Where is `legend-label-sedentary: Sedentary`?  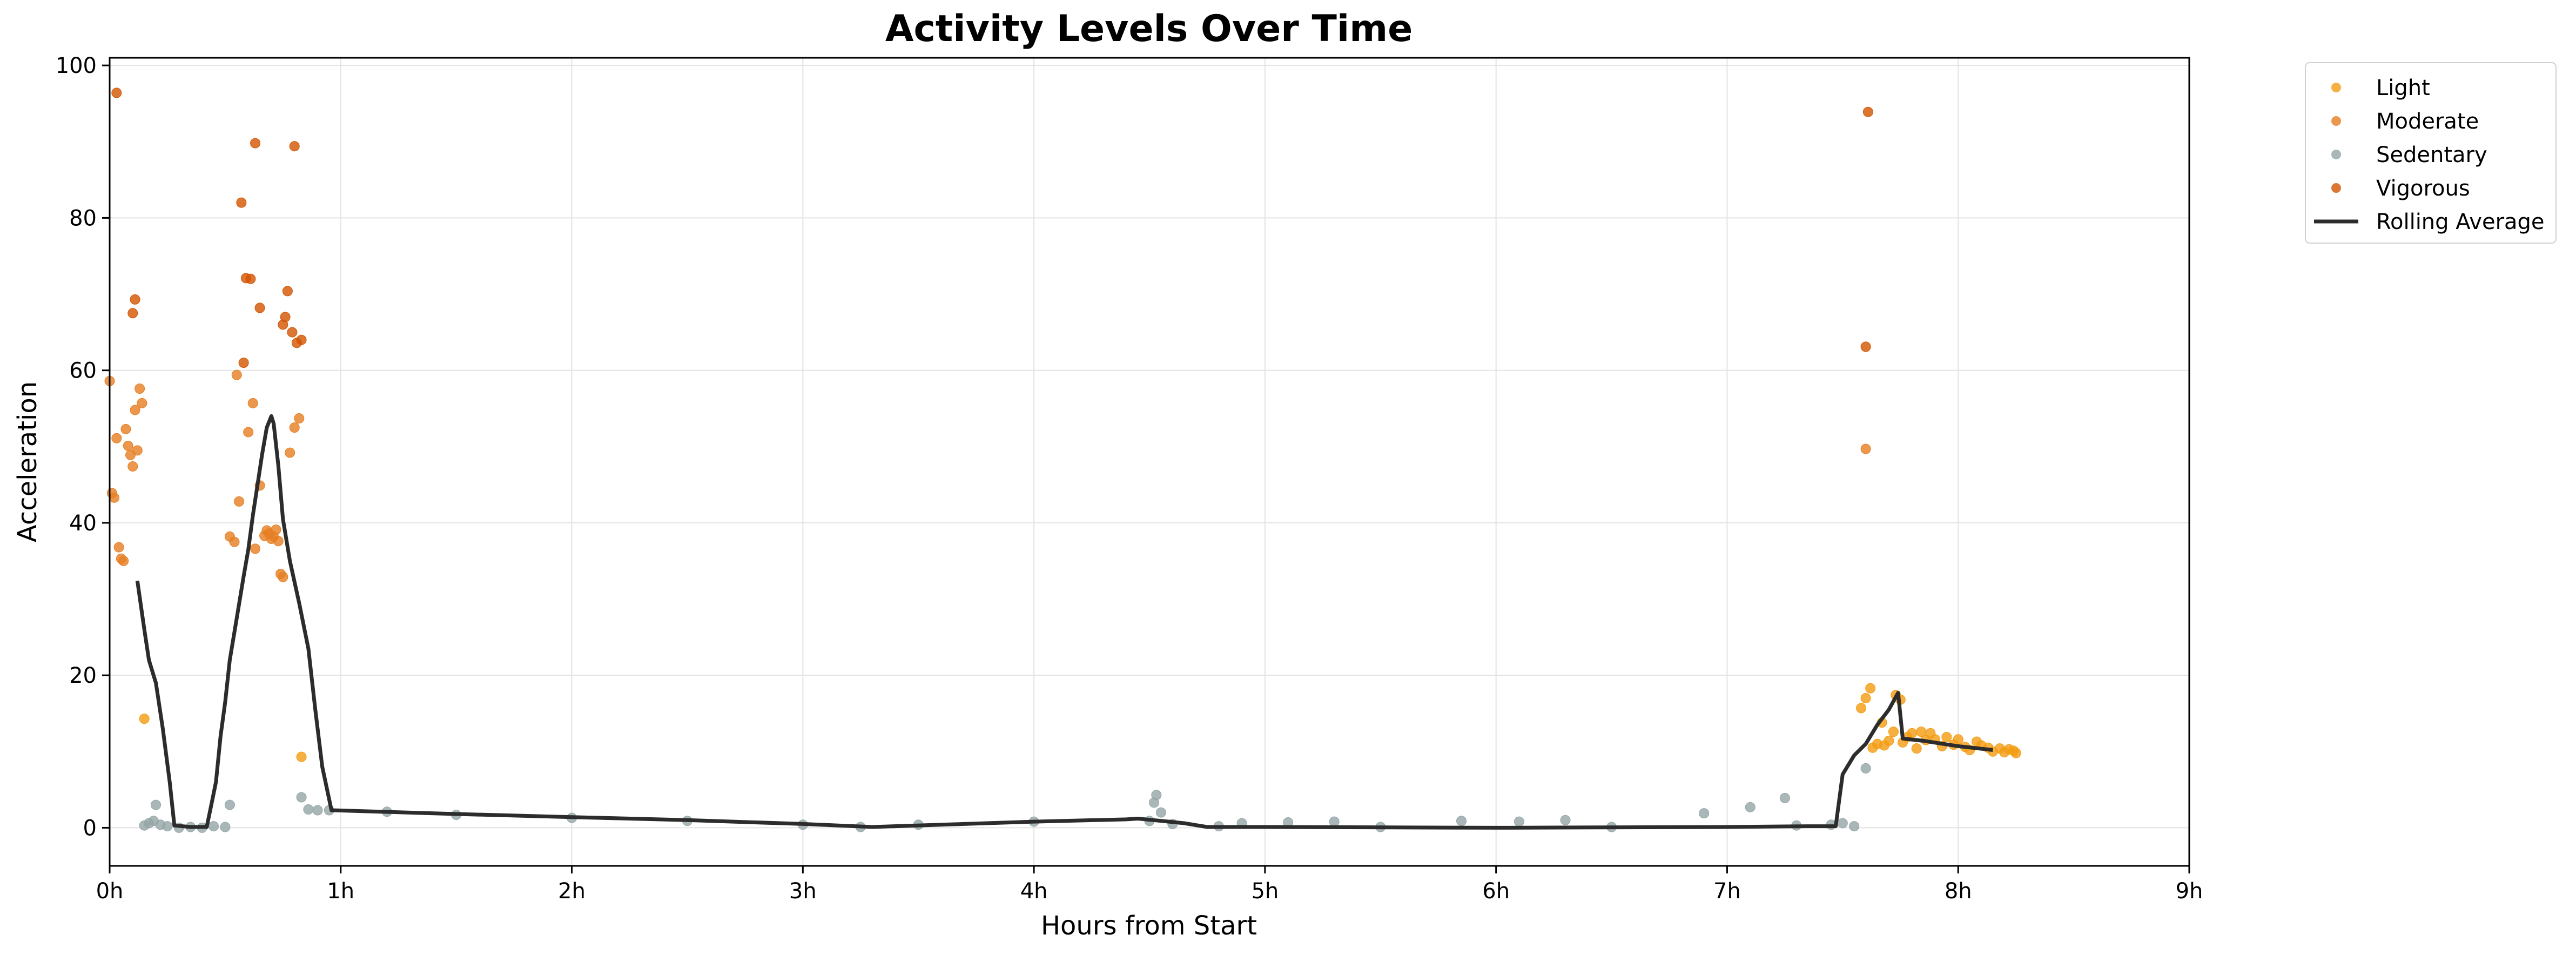
legend-label-sedentary: Sedentary is located at coordinates (2431, 155).